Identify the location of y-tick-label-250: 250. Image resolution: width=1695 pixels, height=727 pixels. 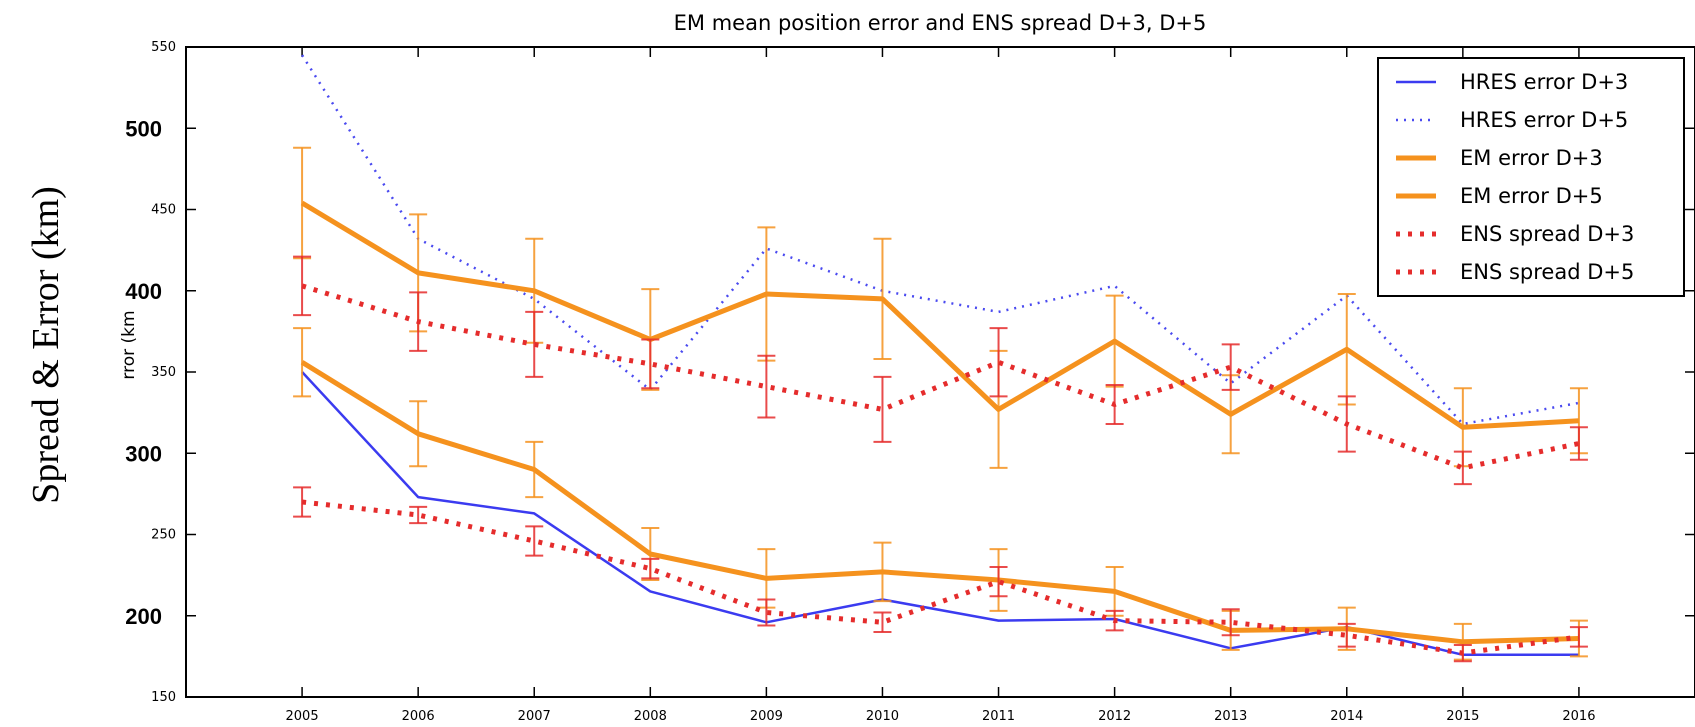
(163, 535).